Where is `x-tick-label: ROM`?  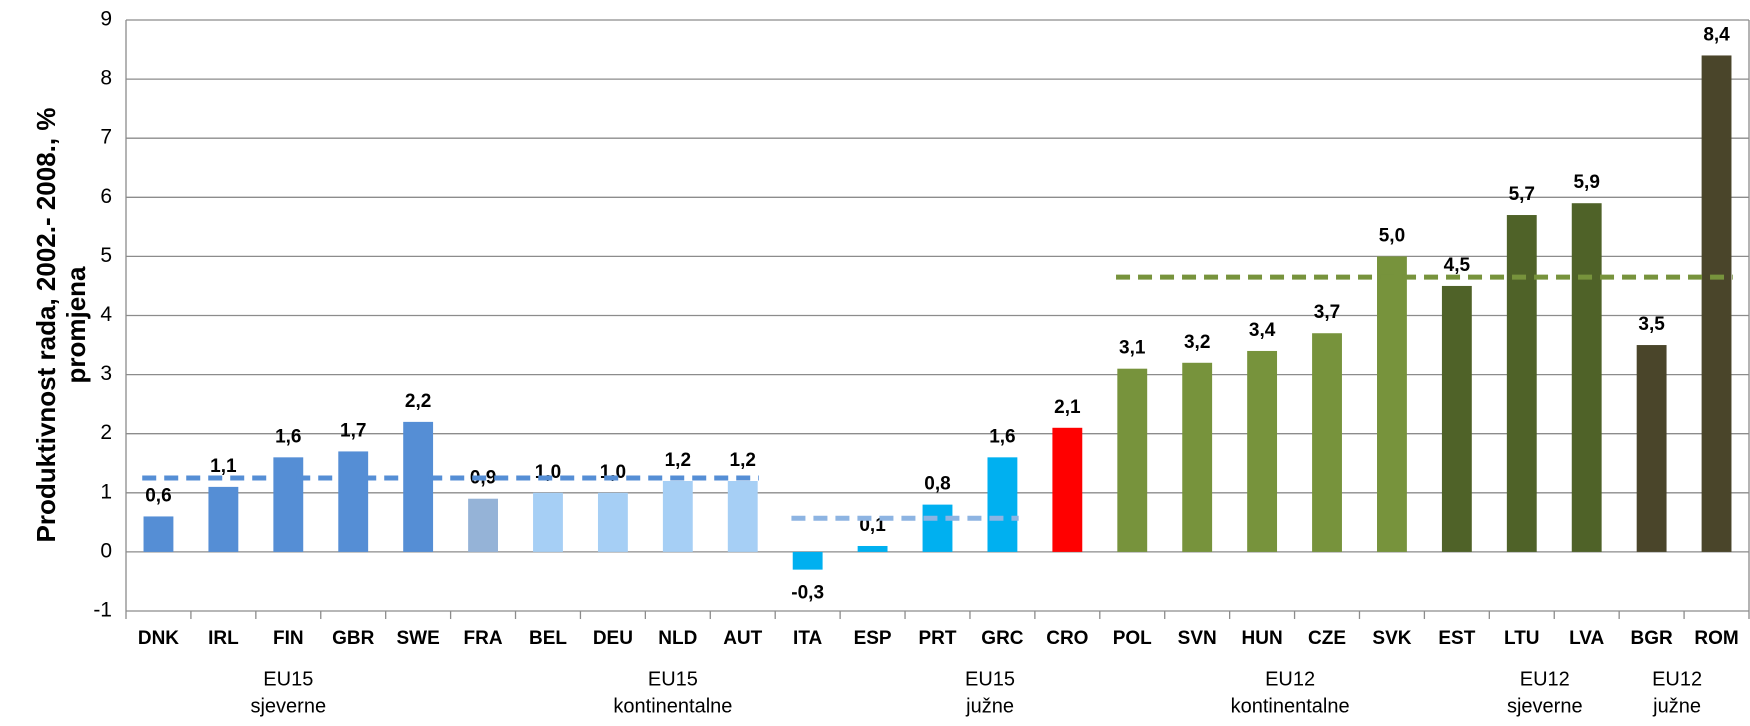 x-tick-label: ROM is located at coordinates (1716, 638).